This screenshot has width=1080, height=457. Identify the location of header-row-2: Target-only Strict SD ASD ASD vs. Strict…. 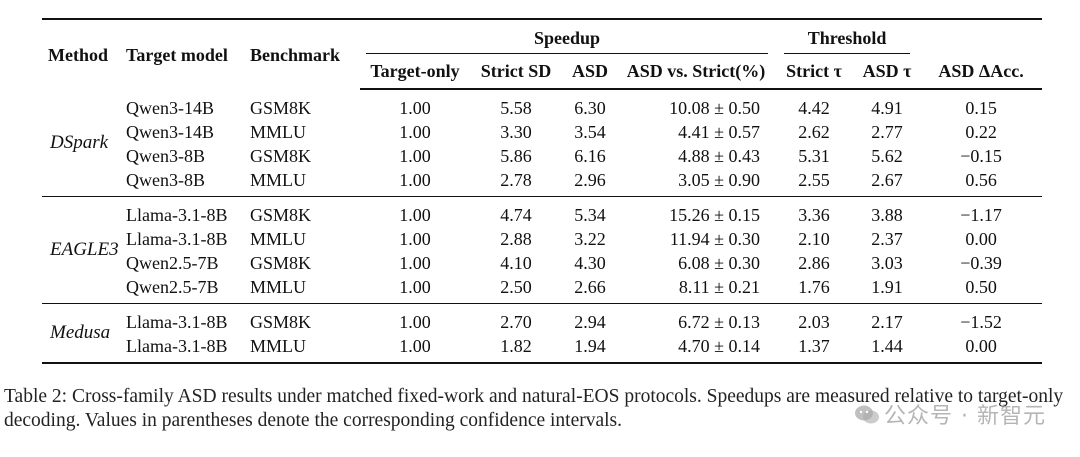
(542, 72).